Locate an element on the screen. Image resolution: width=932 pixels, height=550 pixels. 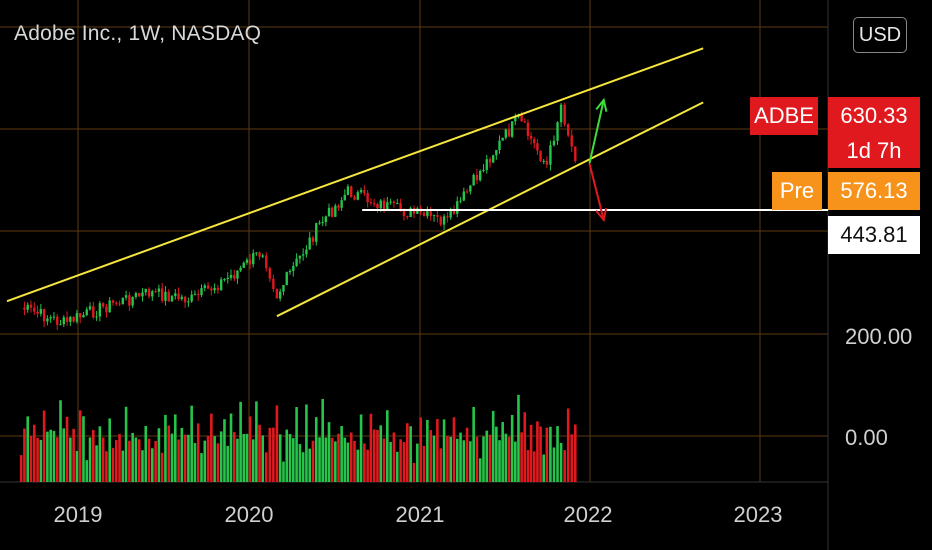
x-tick-label: 2019 is located at coordinates (78, 514).